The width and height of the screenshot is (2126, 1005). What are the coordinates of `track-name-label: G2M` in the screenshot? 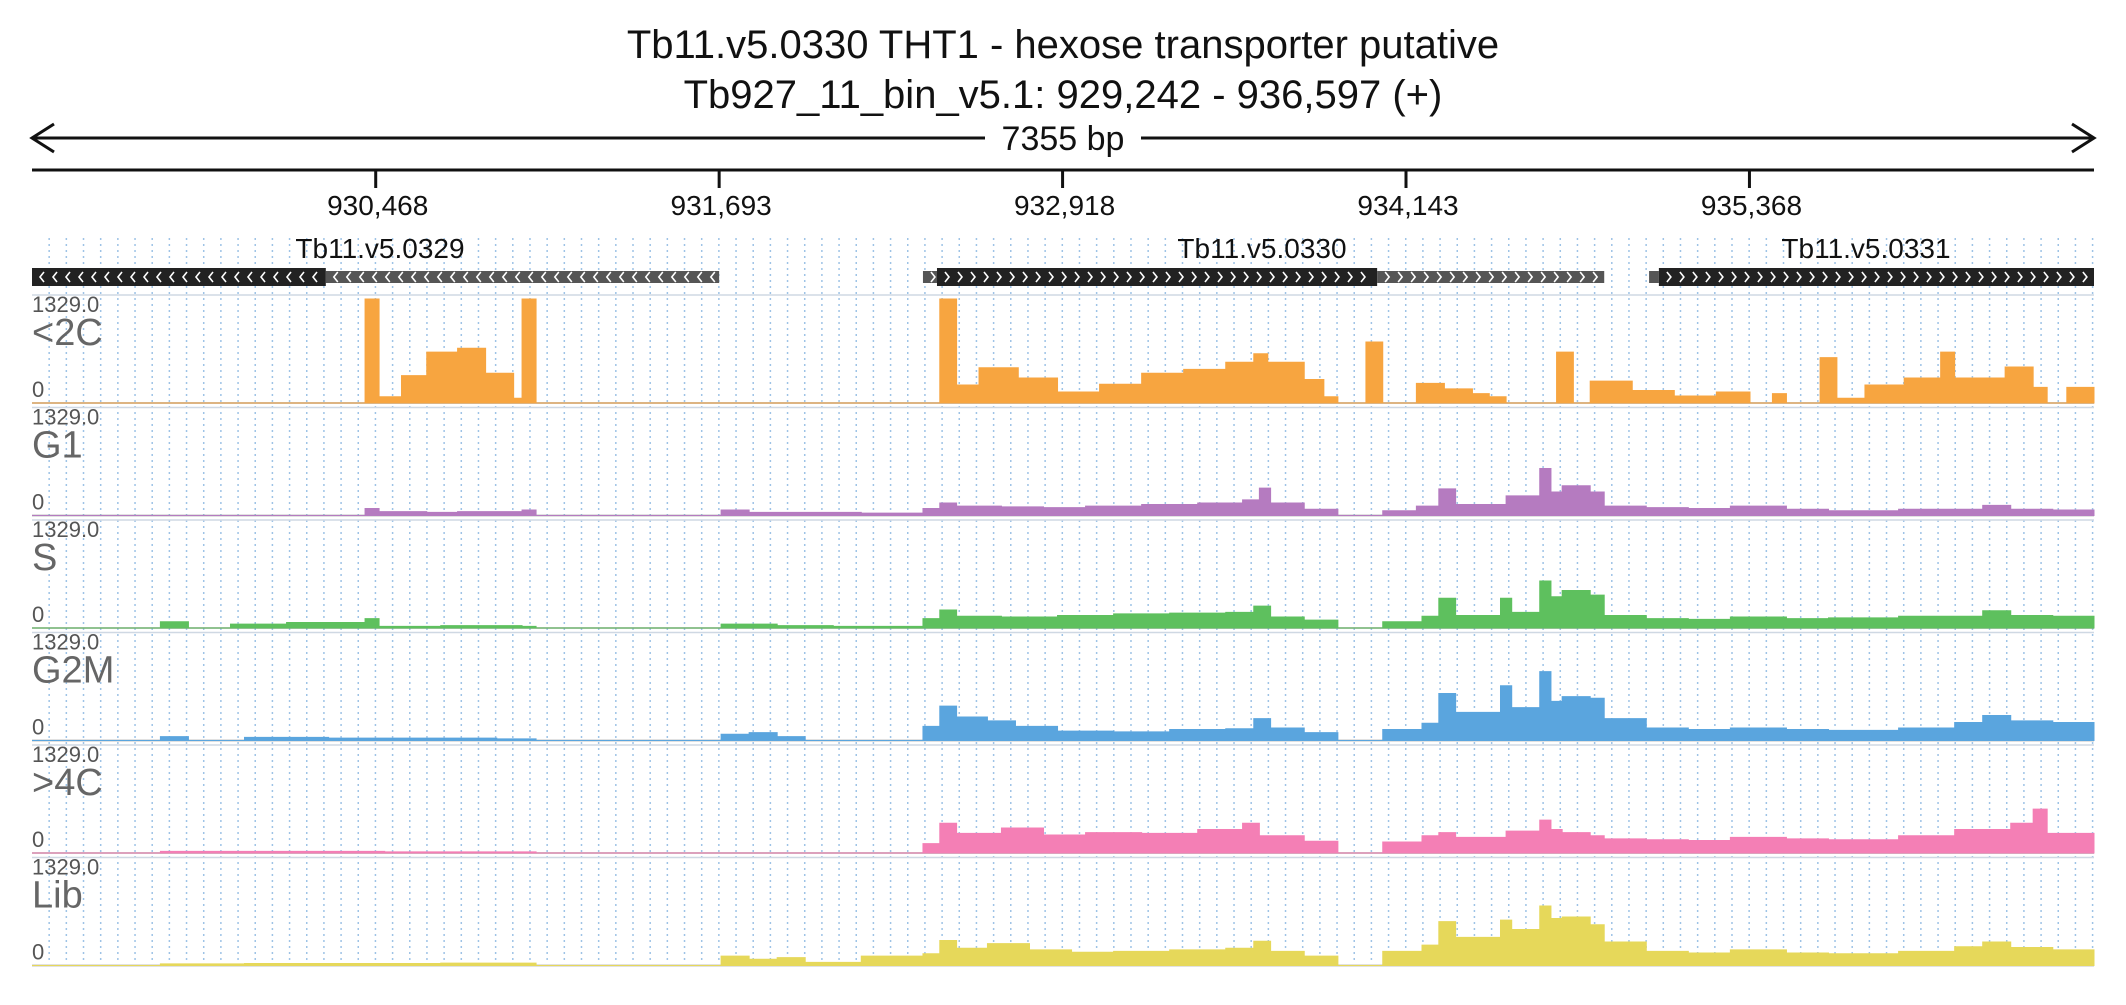 It's located at (73, 671).